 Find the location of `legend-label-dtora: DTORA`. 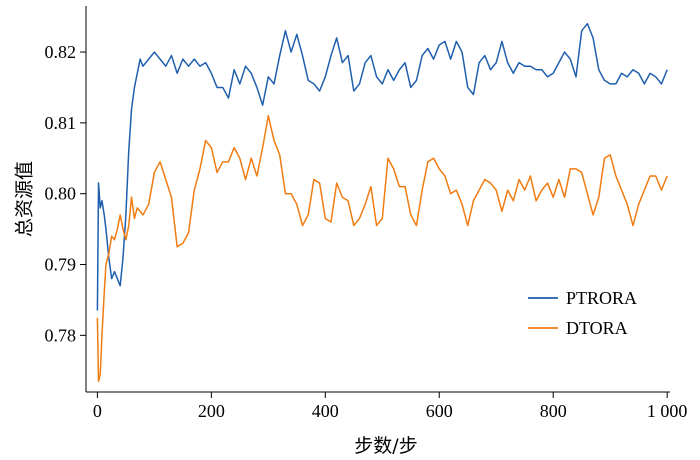

legend-label-dtora: DTORA is located at coordinates (597, 328).